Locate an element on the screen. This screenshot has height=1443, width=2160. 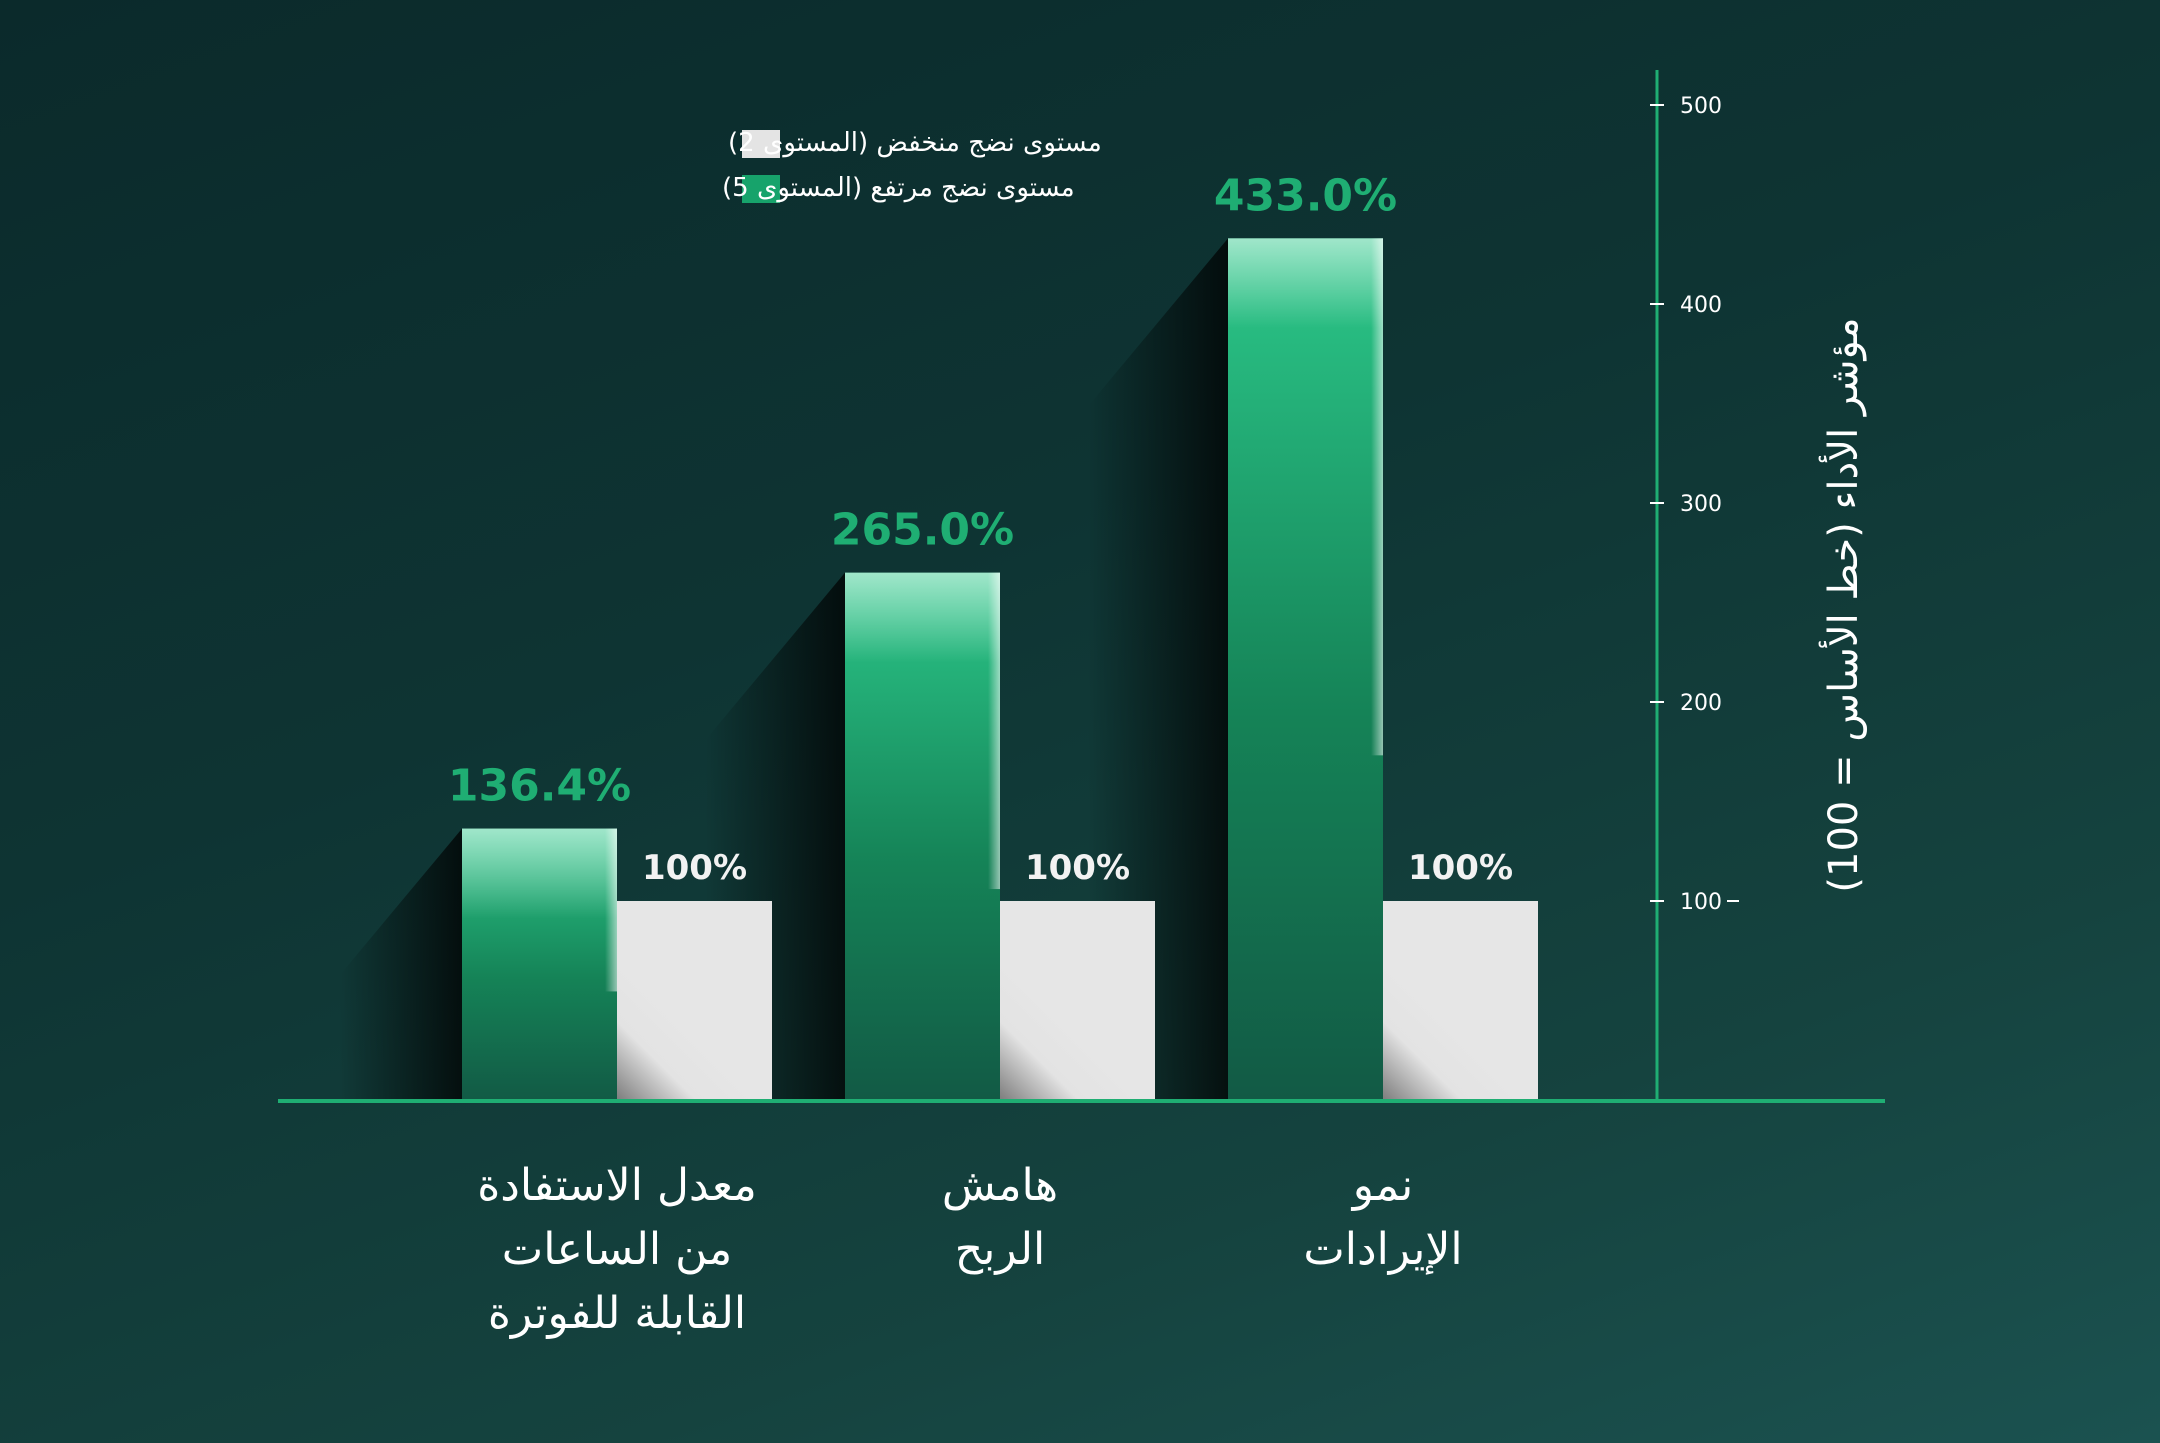
y-tick-label: 500 is located at coordinates (1701, 106).